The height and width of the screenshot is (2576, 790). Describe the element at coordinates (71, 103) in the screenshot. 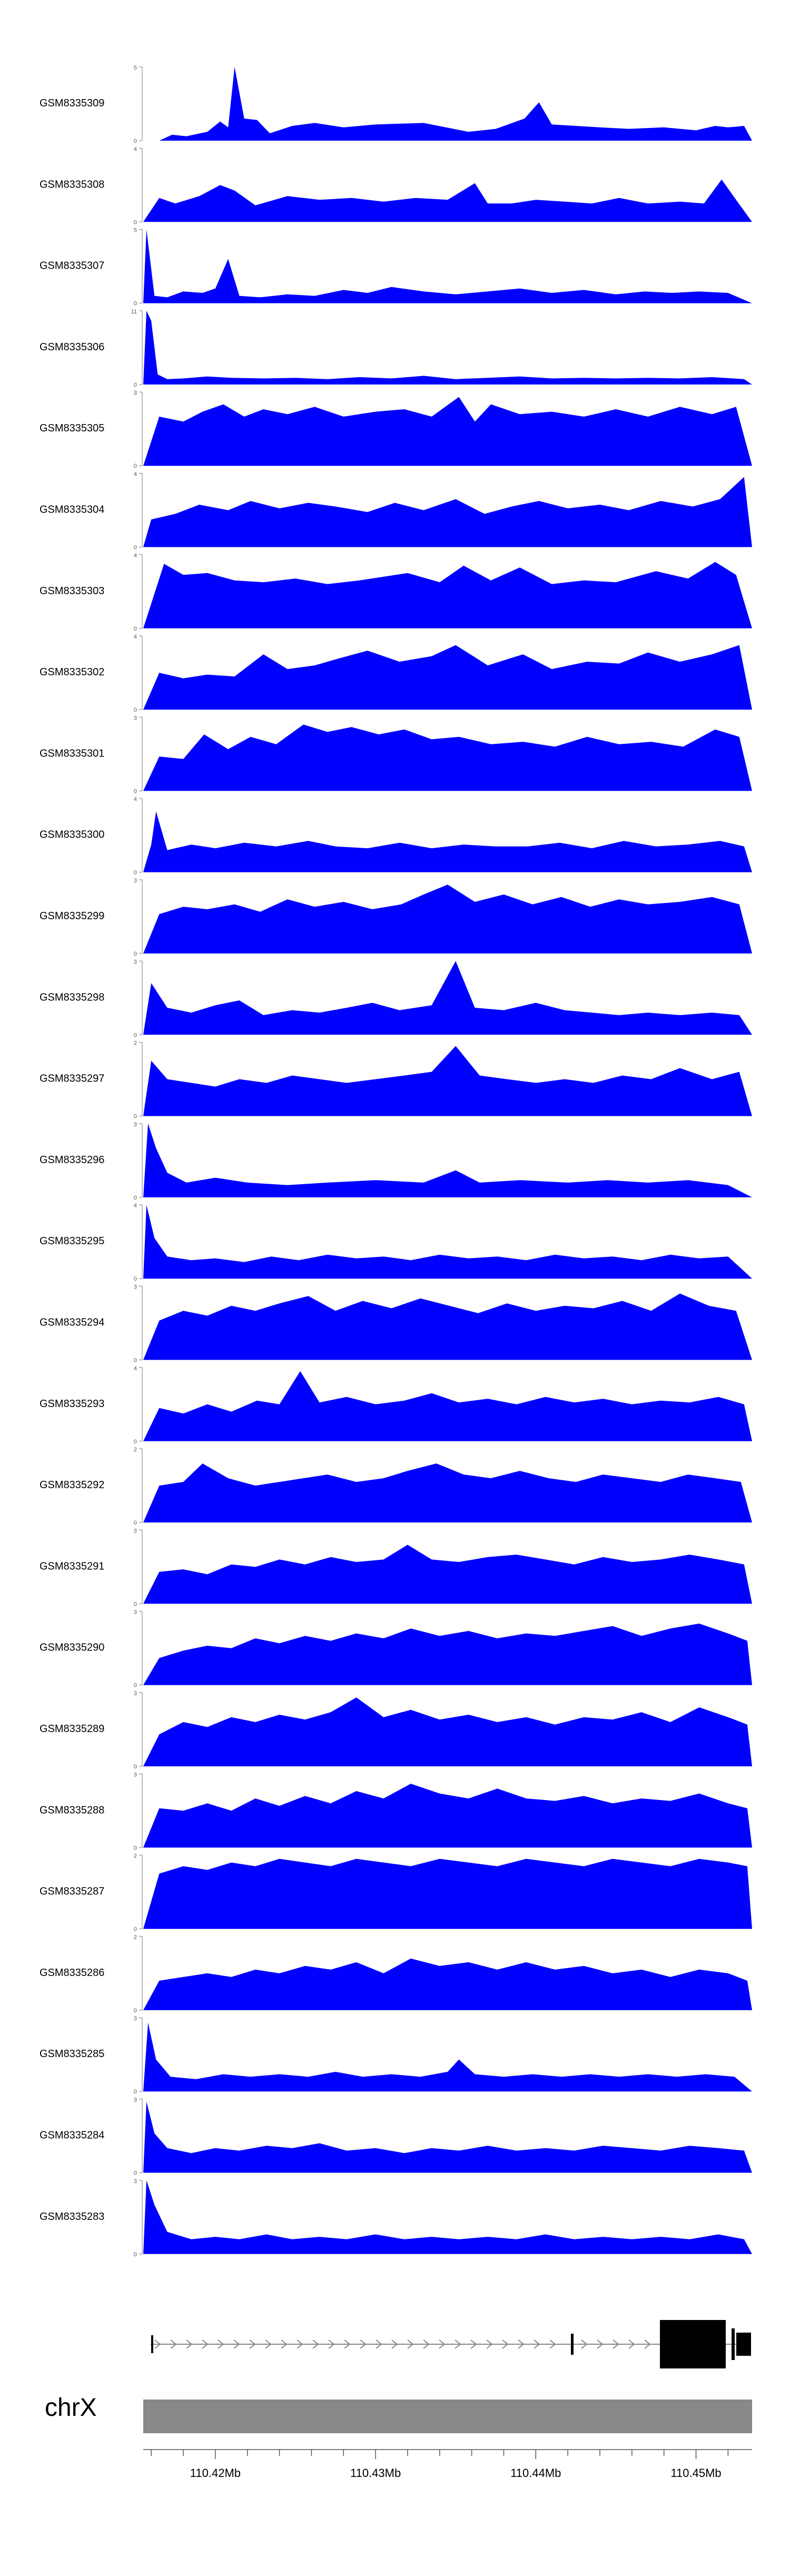

I see `track-label: GSM8335309` at that location.